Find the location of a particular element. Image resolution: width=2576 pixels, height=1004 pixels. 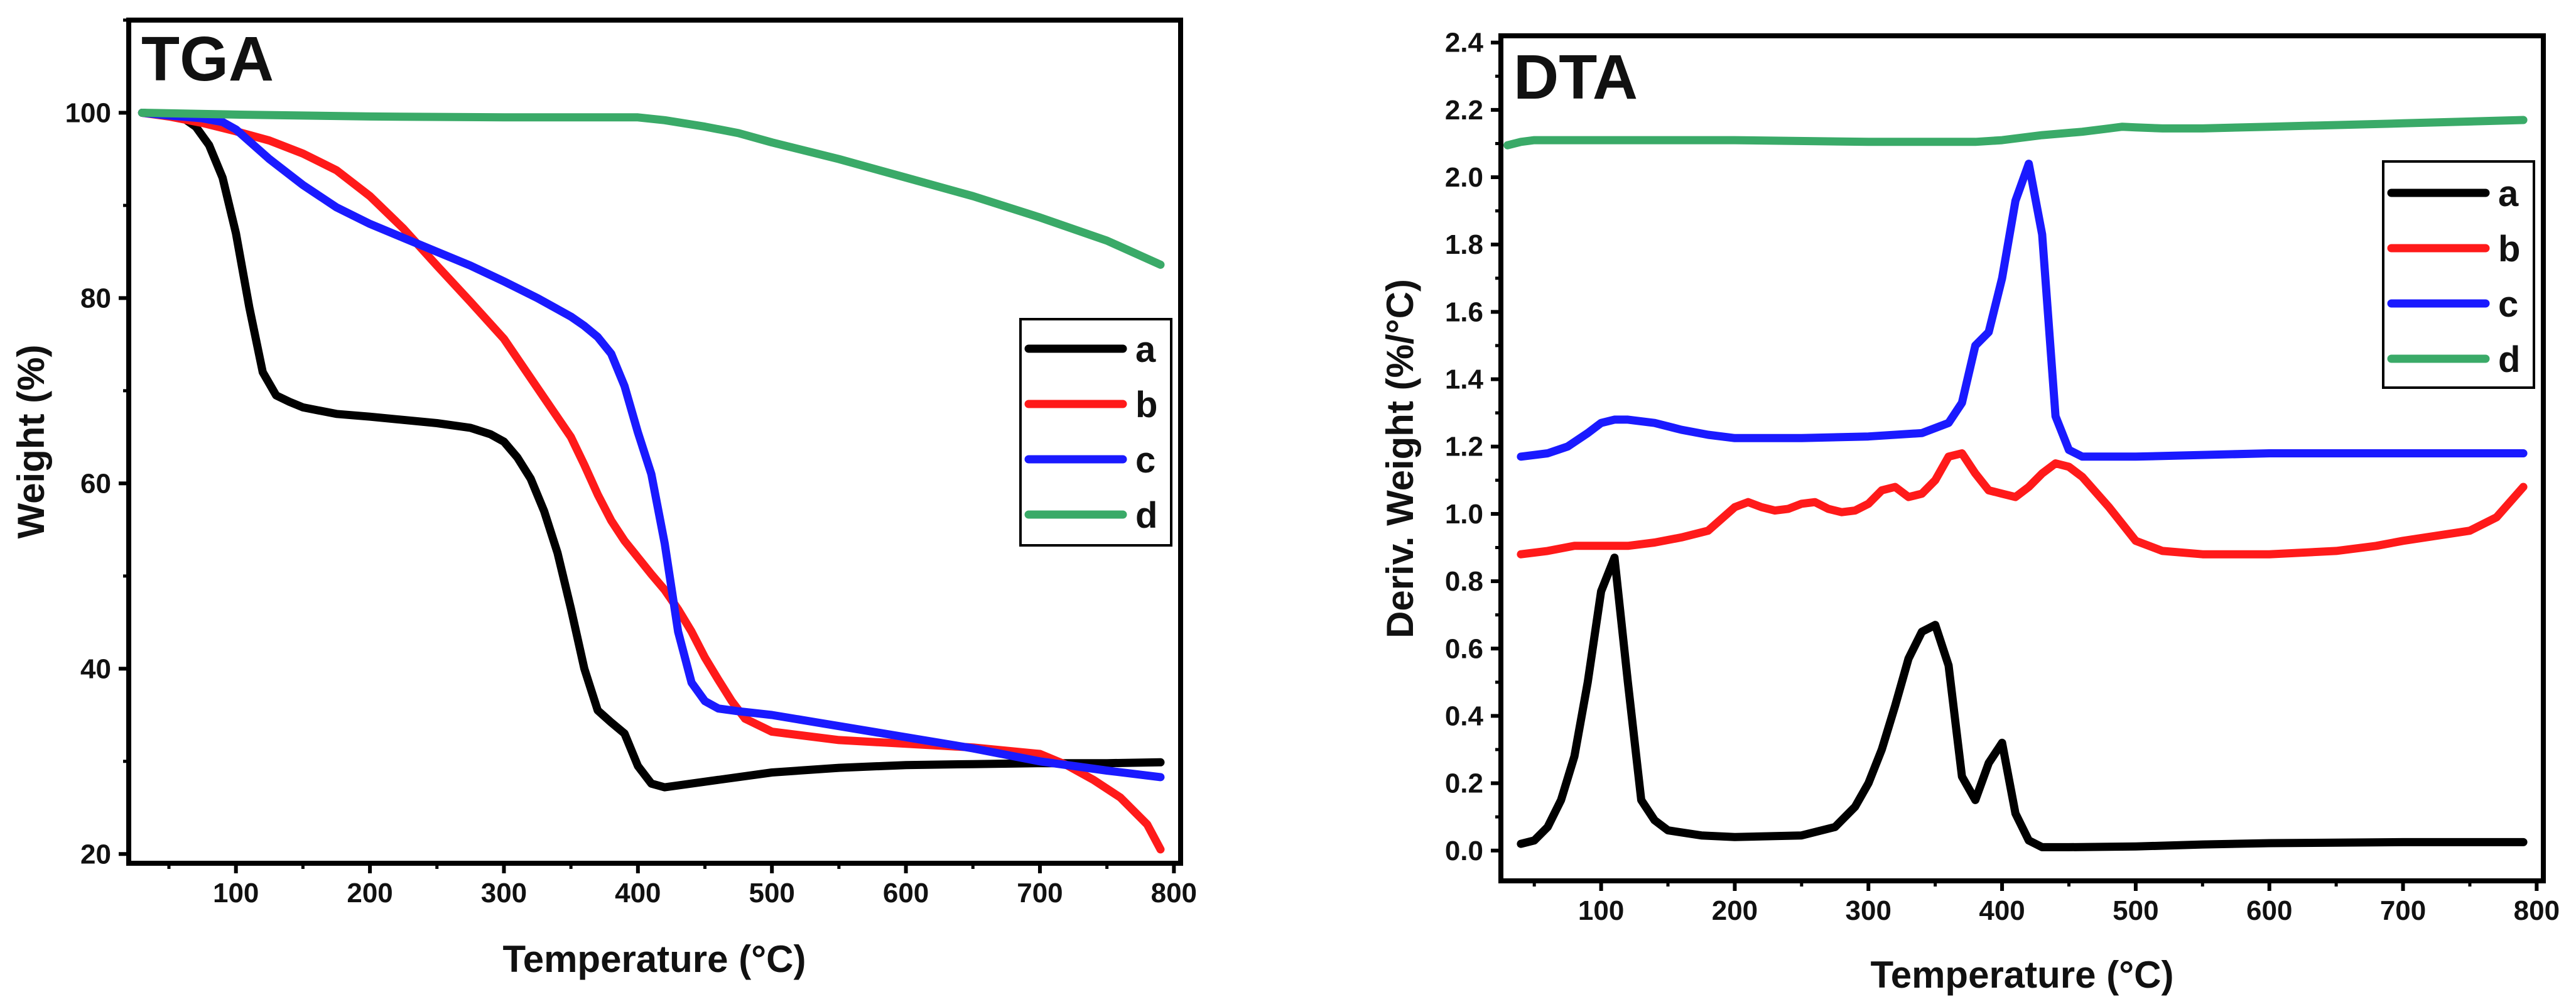

dta-legend-label-a: a is located at coordinates (2508, 193).